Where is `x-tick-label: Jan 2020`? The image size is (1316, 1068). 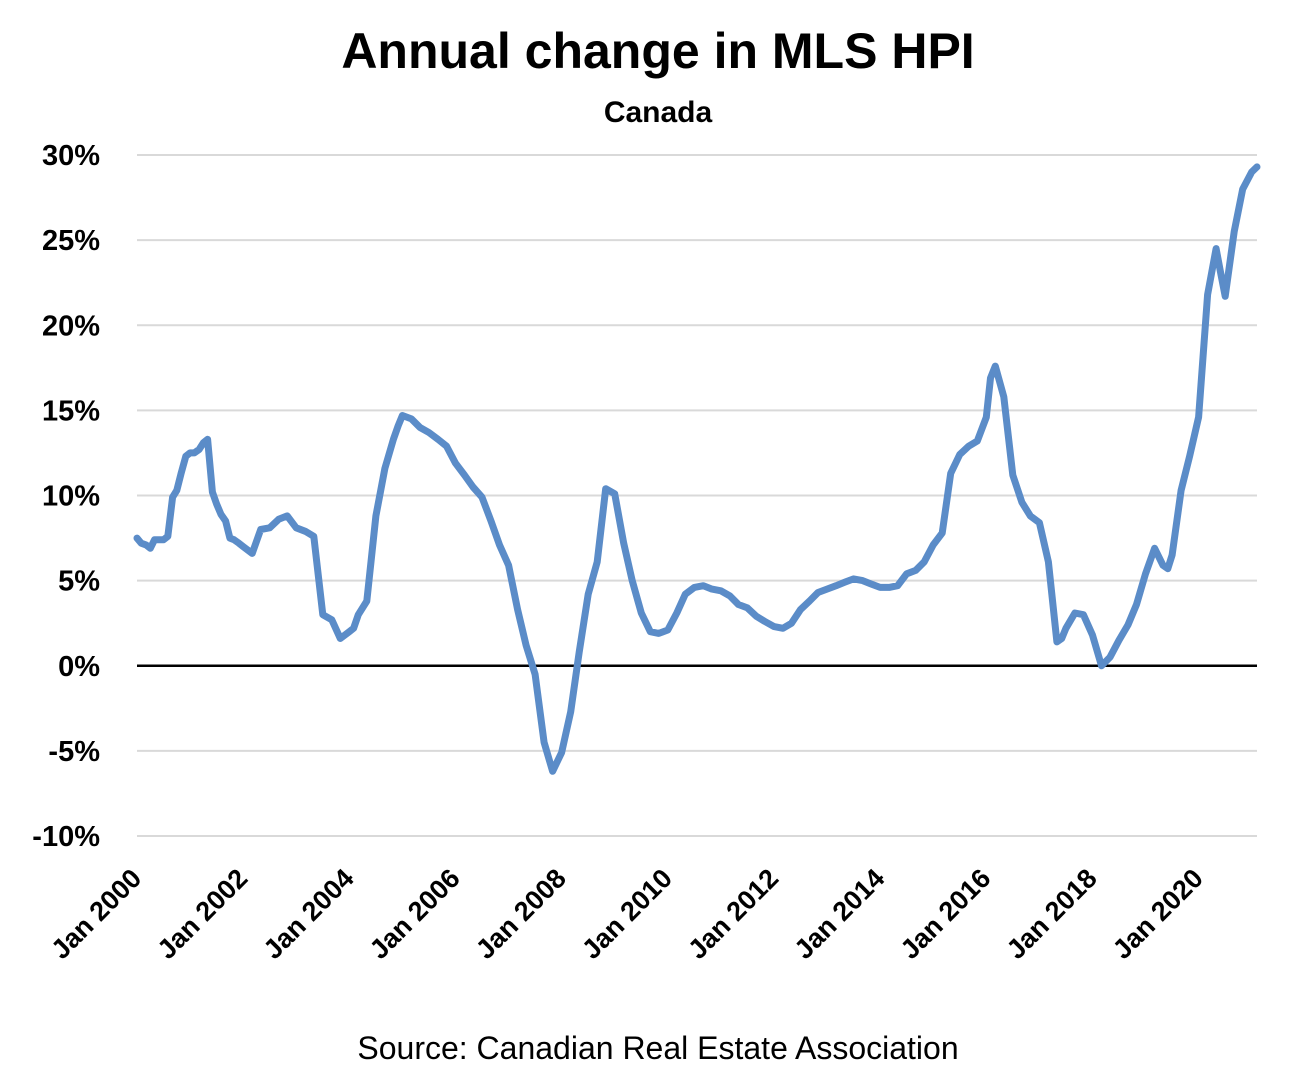 x-tick-label: Jan 2020 is located at coordinates (1158, 914).